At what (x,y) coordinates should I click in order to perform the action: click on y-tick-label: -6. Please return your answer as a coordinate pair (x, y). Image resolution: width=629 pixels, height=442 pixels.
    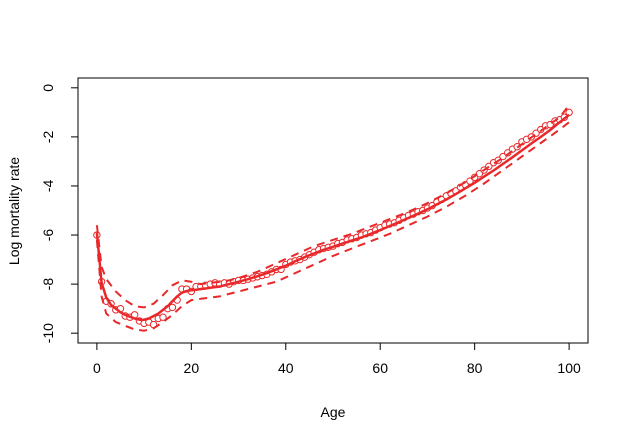
    Looking at the image, I should click on (48, 235).